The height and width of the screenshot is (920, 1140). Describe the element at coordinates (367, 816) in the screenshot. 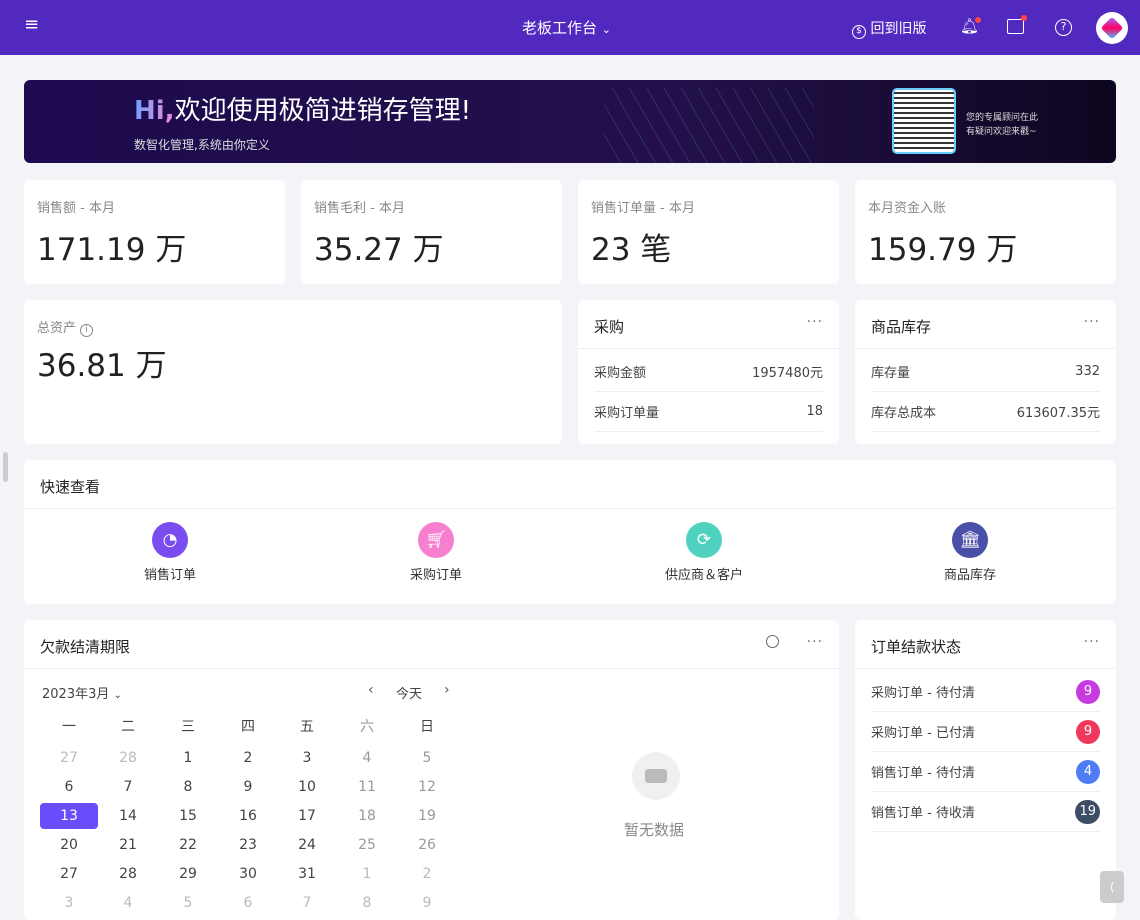

I see `calendar-day: 18` at that location.